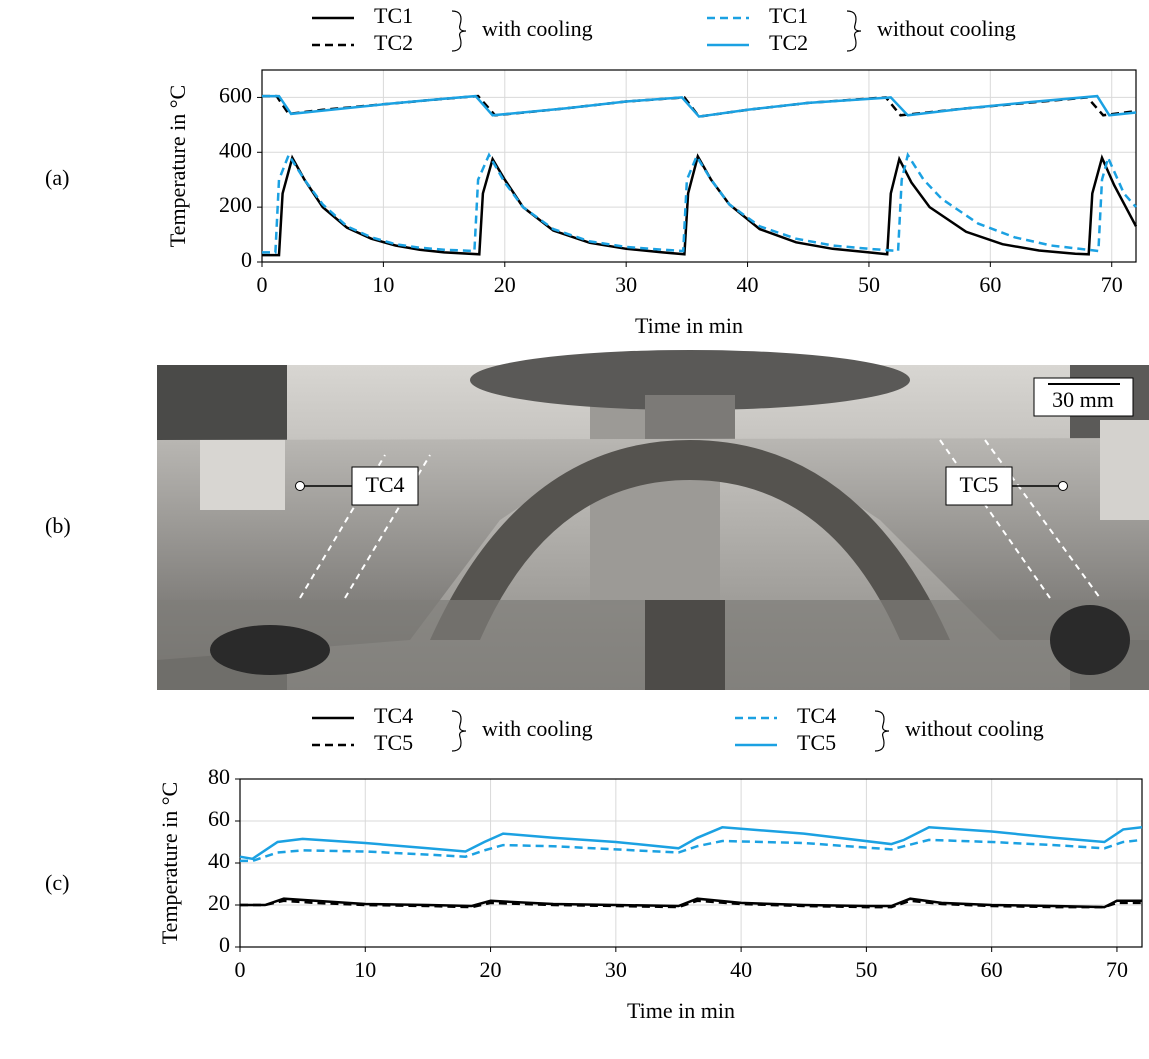  What do you see at coordinates (57, 177) in the screenshot?
I see `panel-label: (a)` at bounding box center [57, 177].